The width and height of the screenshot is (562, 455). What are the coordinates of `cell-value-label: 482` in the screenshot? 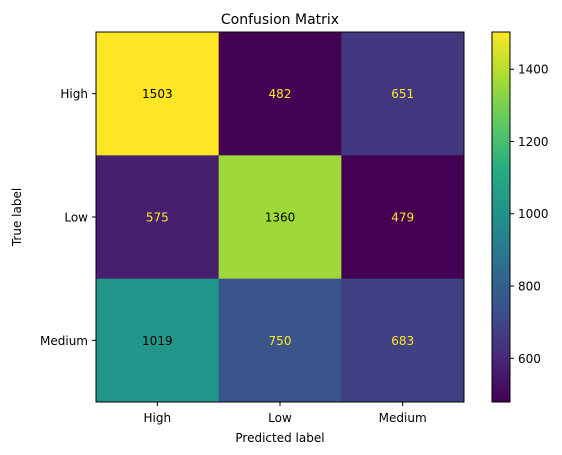 It's located at (280, 94).